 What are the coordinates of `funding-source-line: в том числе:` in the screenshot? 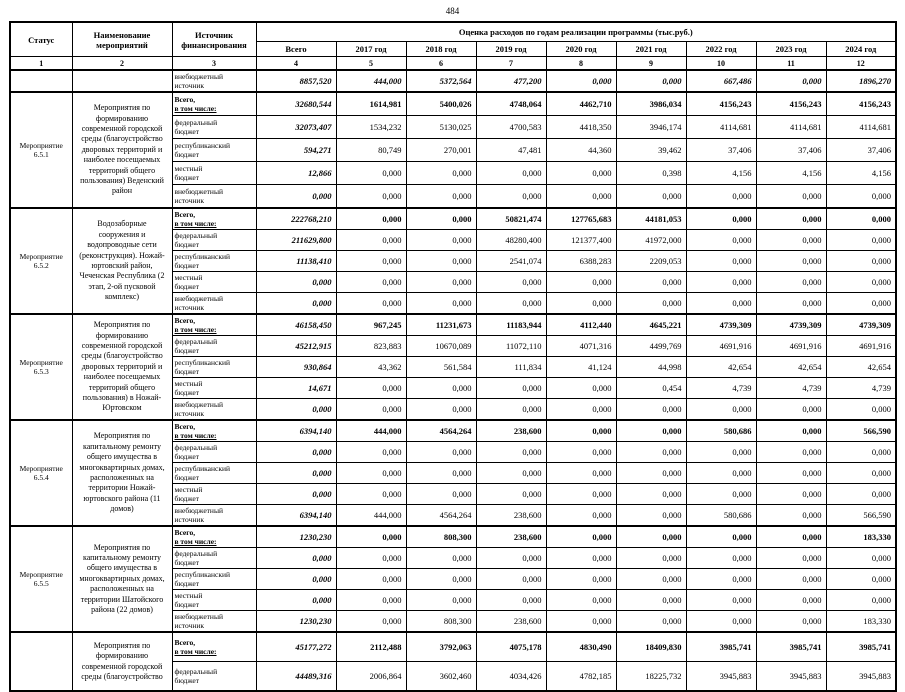 It's located at (195, 651).